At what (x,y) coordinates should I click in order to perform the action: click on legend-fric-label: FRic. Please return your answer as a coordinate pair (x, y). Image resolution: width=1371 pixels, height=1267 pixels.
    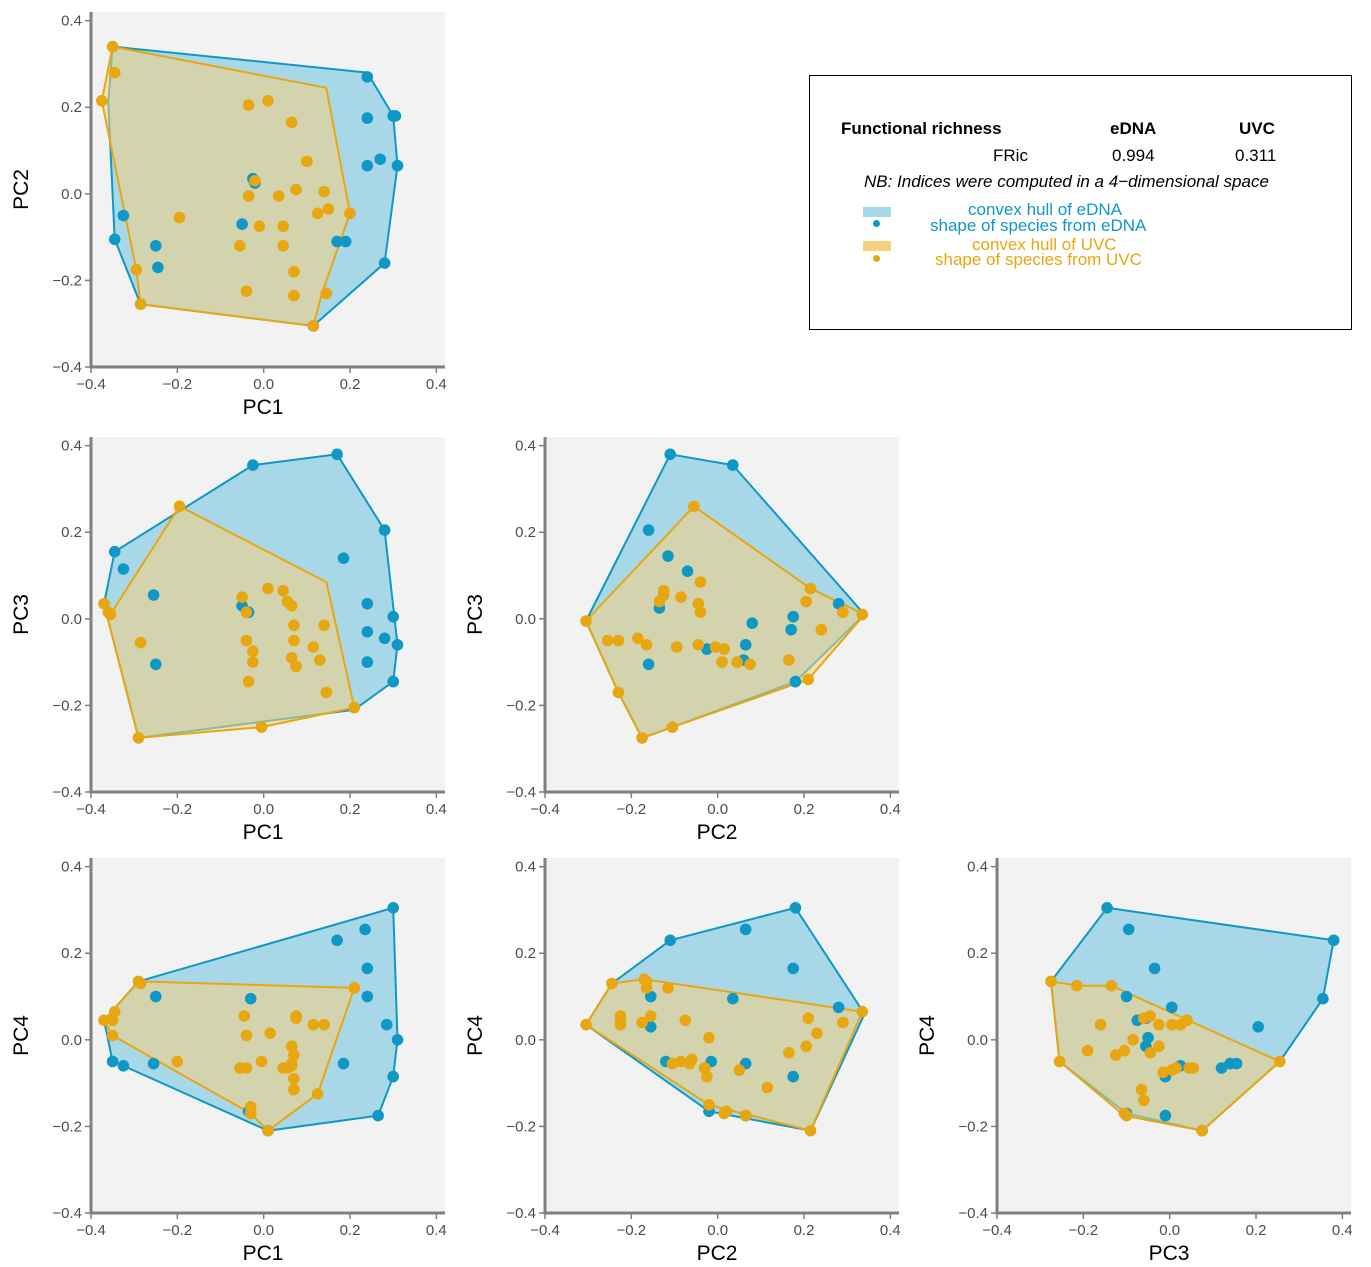
    Looking at the image, I should click on (1010, 155).